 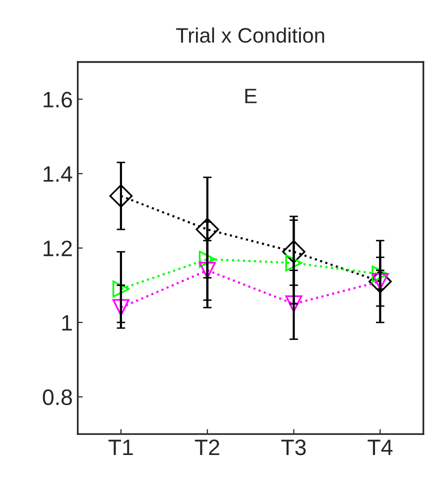 What do you see at coordinates (67, 323) in the screenshot?
I see `y-tick-label: 1` at bounding box center [67, 323].